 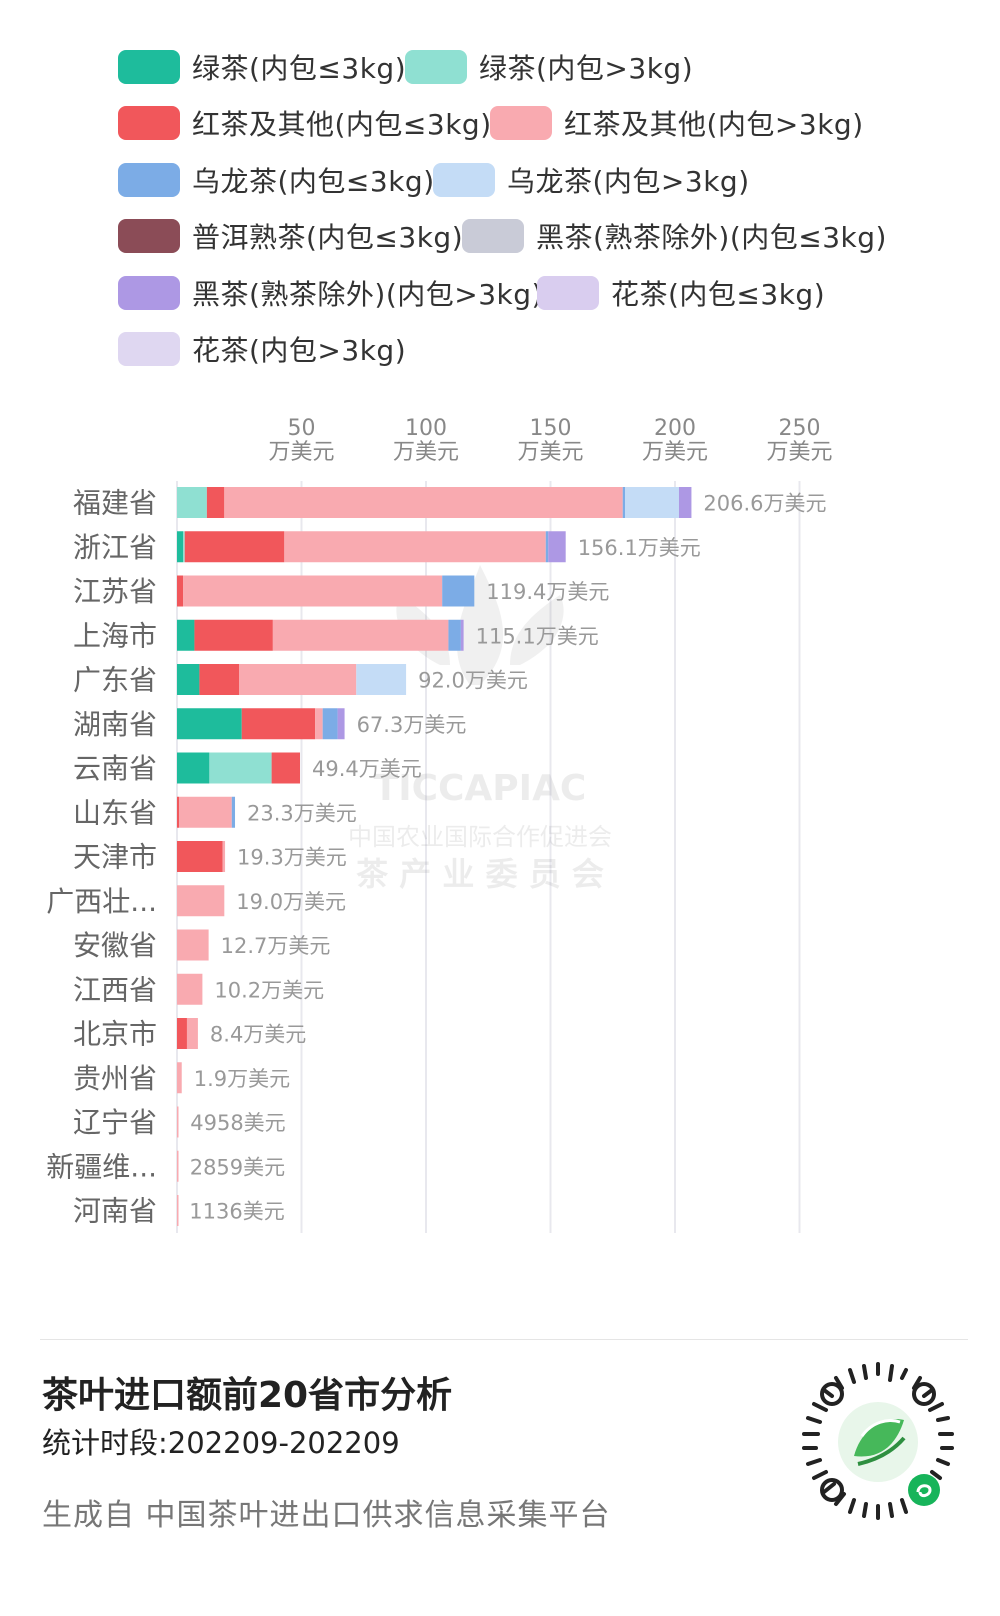 What do you see at coordinates (115, 857) in the screenshot?
I see `category-label: 天津市` at bounding box center [115, 857].